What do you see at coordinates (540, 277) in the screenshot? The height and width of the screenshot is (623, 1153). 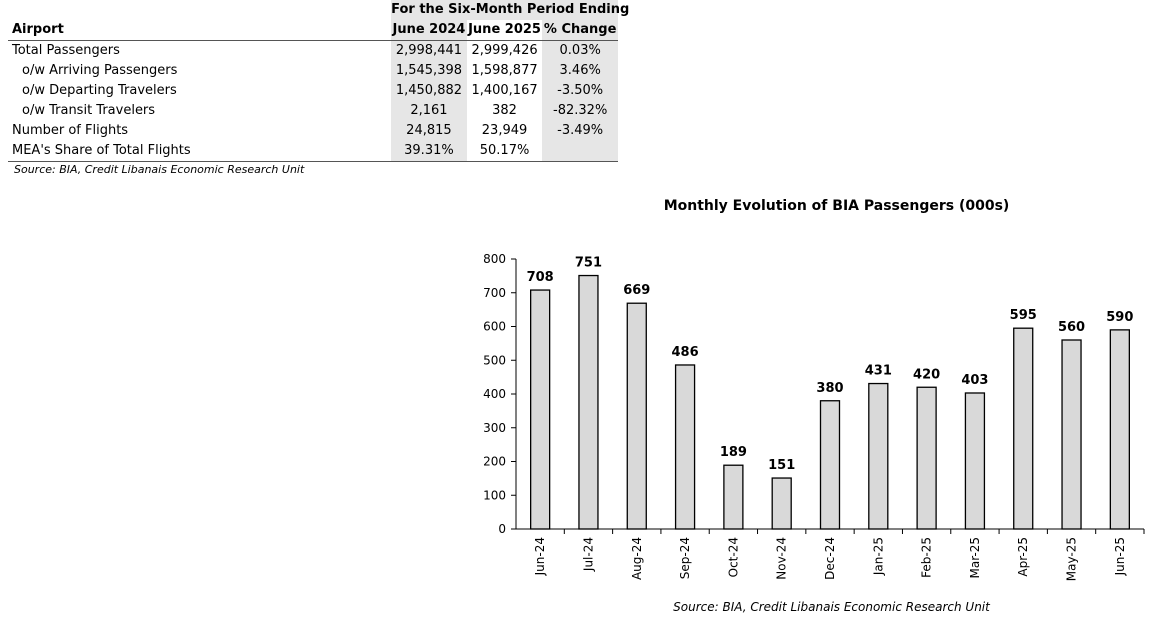 I see `data-label: 708` at bounding box center [540, 277].